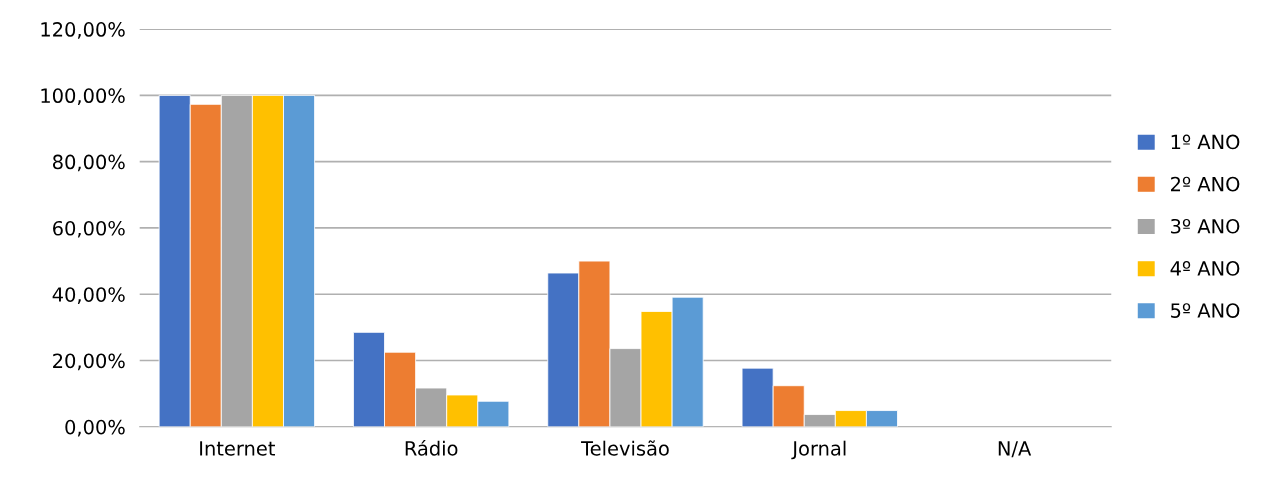 This screenshot has height=485, width=1270. I want to click on x-tick-label: Rádio, so click(431, 447).